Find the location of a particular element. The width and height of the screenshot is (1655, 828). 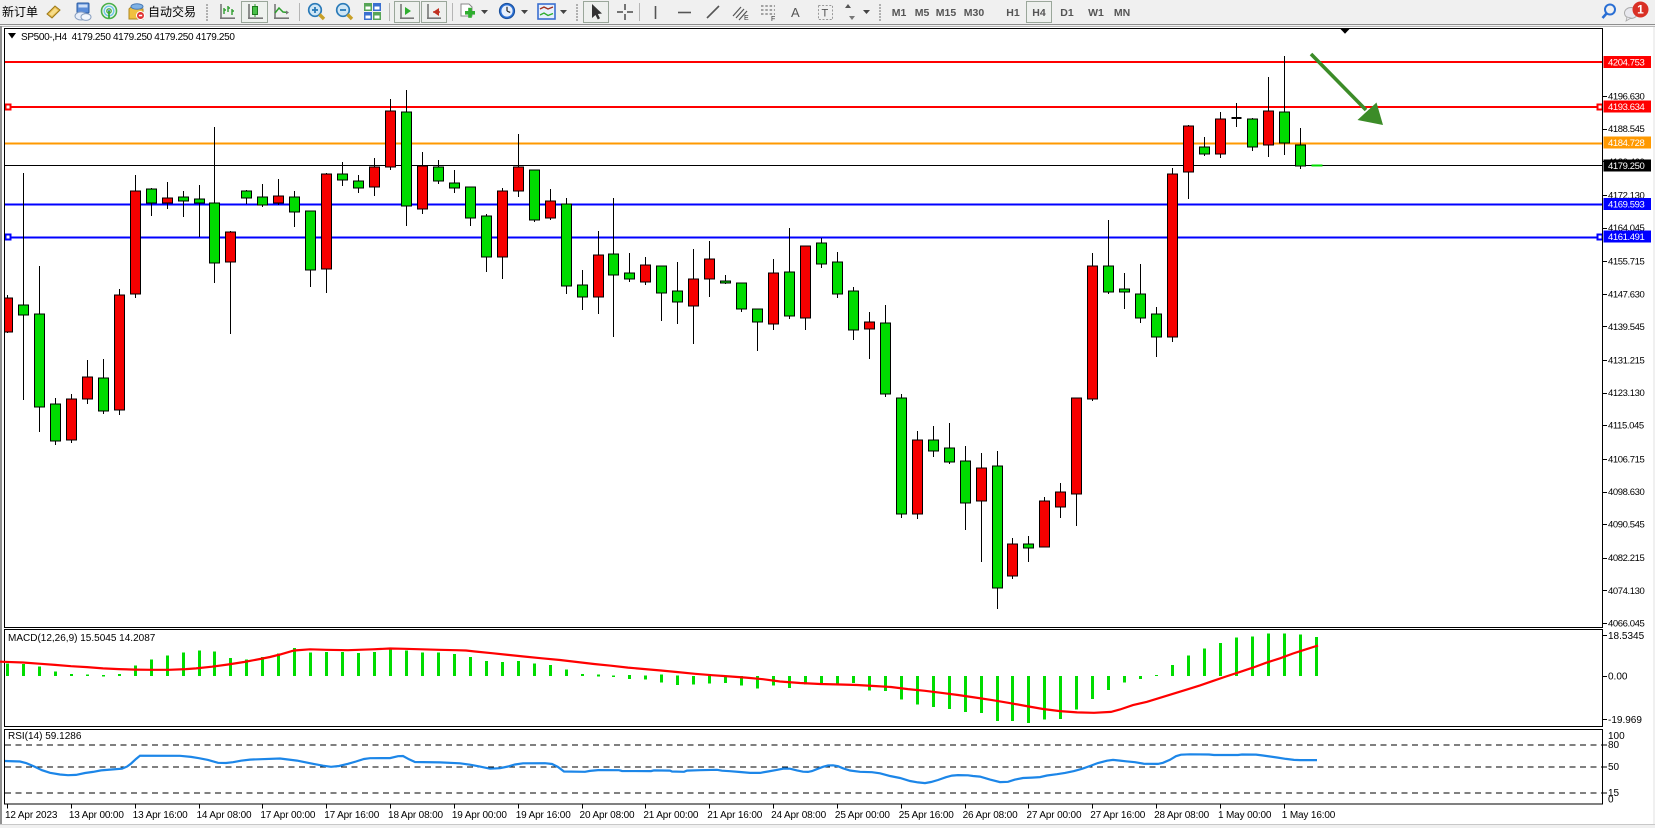

svg-text: 19 Apr 00:00 is located at coordinates (480, 815).